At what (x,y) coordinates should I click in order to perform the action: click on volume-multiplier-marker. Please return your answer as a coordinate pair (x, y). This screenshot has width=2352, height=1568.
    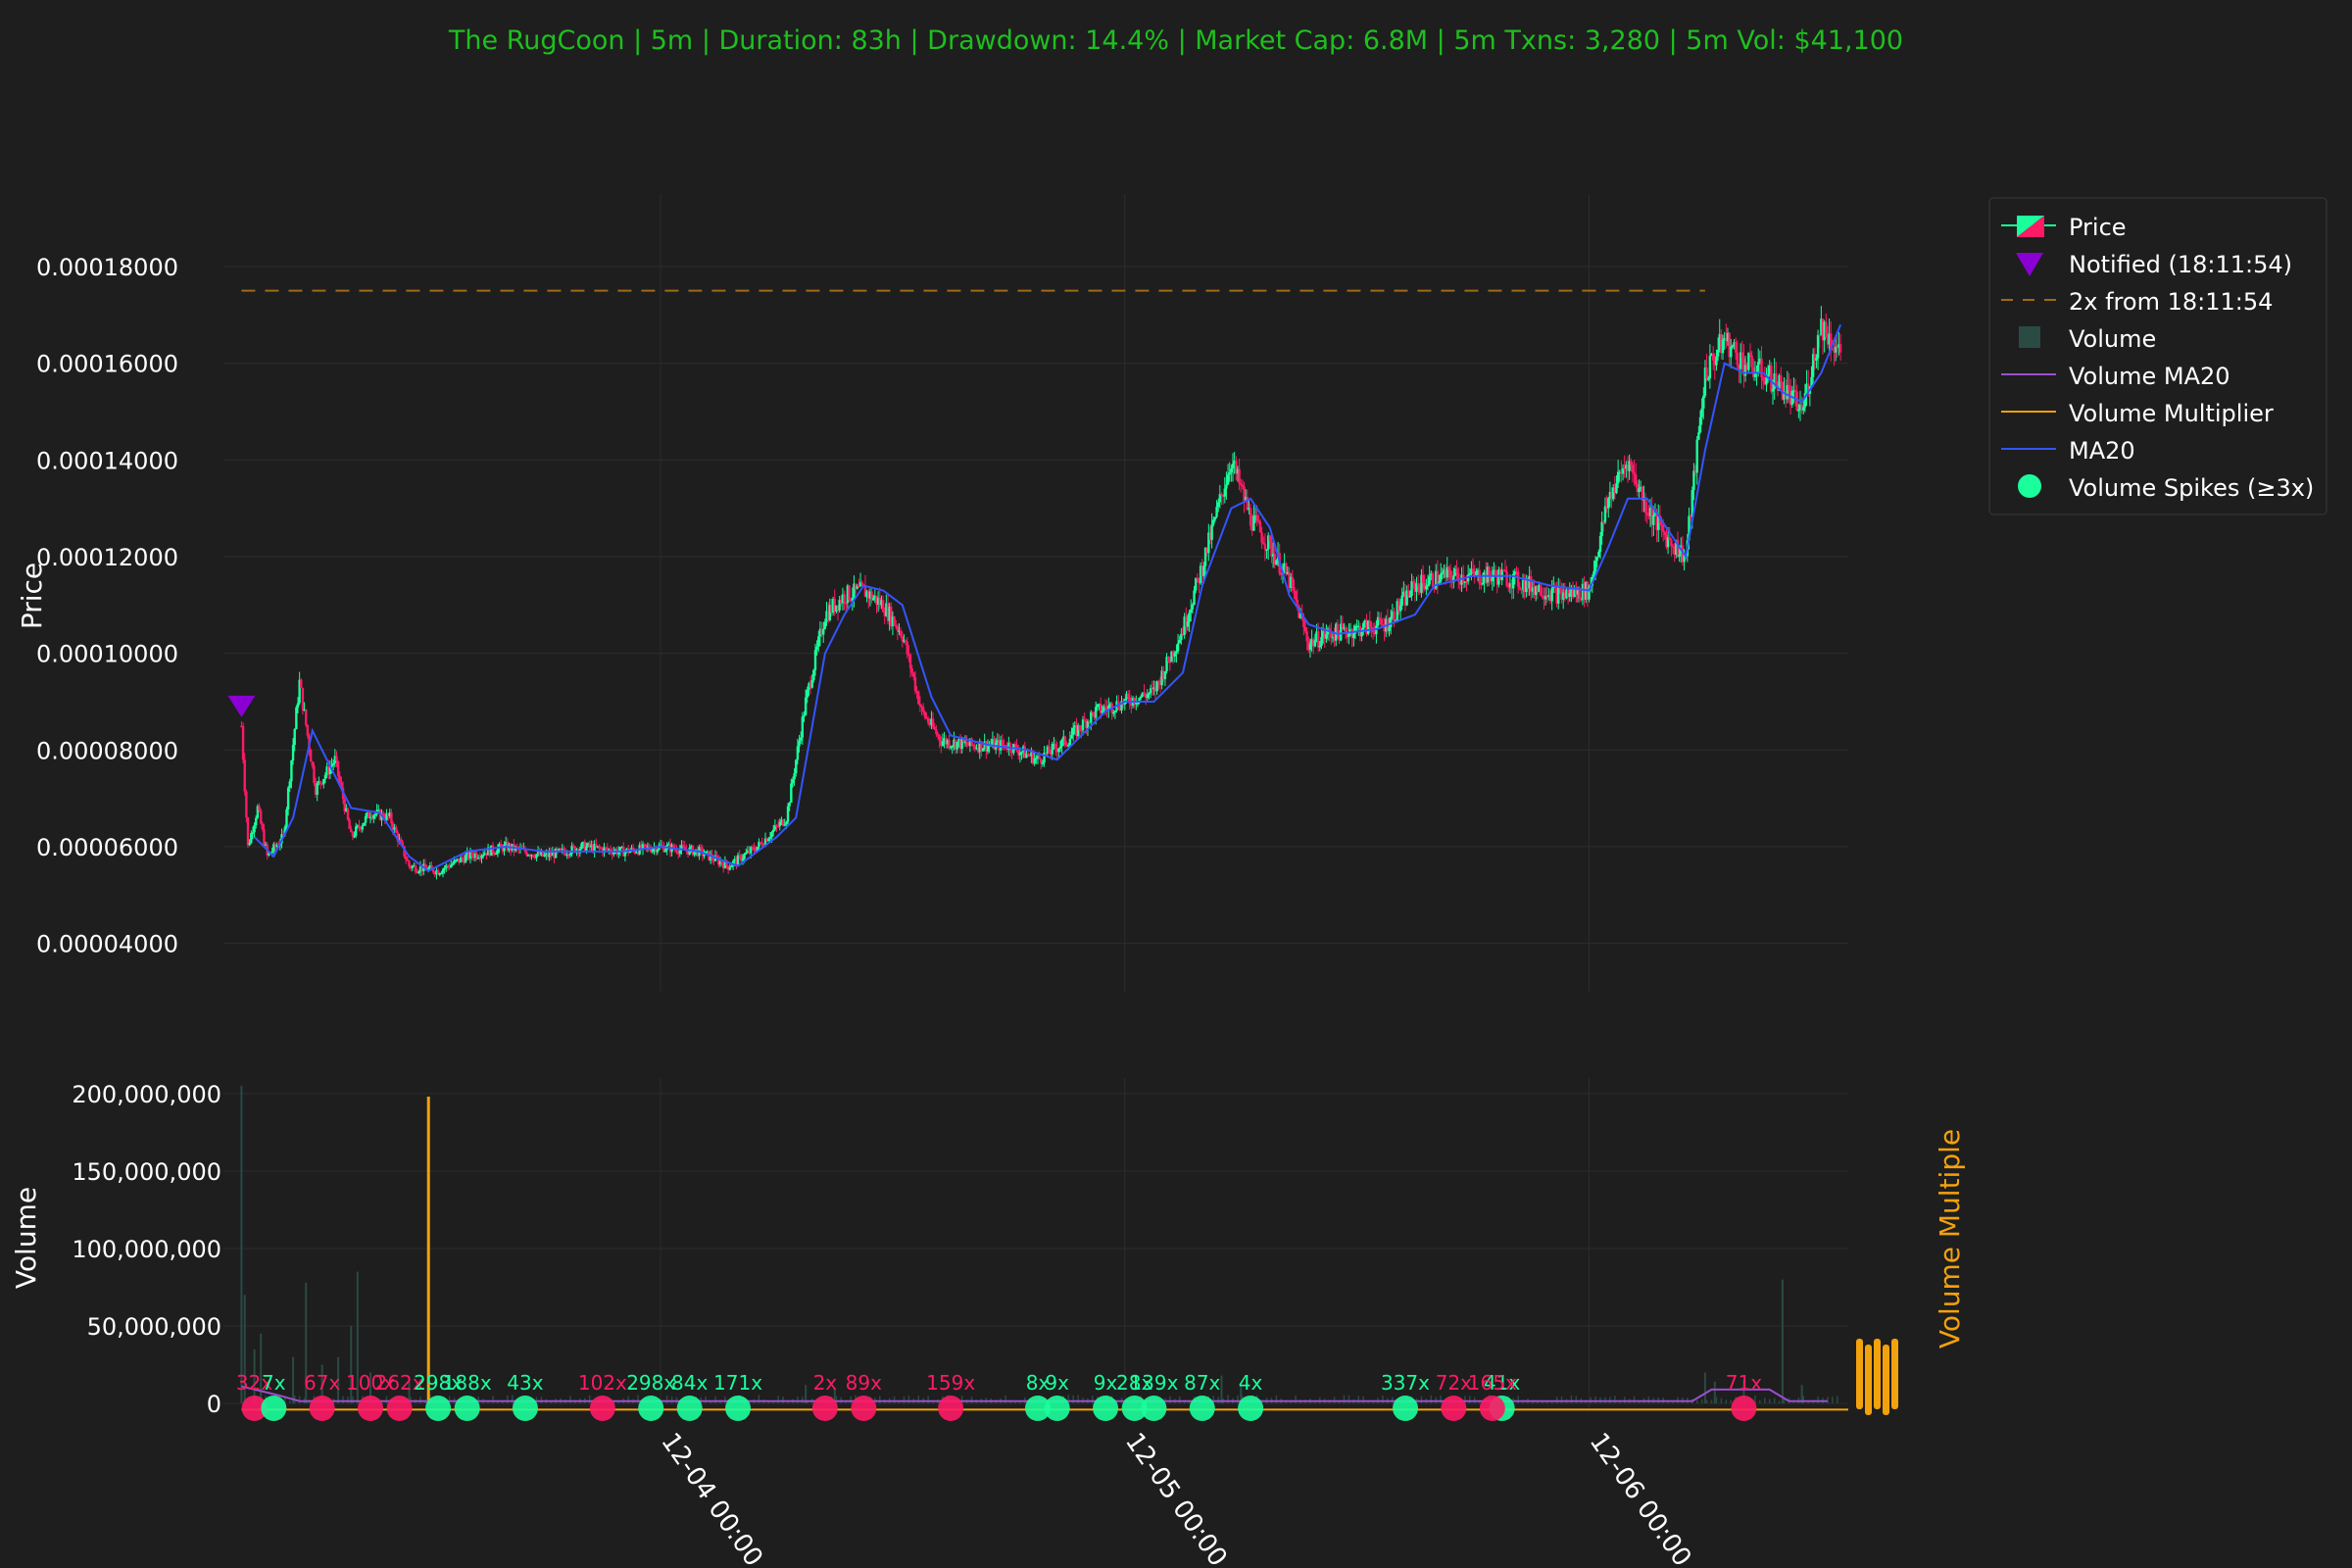
    Looking at the image, I should click on (1886, 1380).